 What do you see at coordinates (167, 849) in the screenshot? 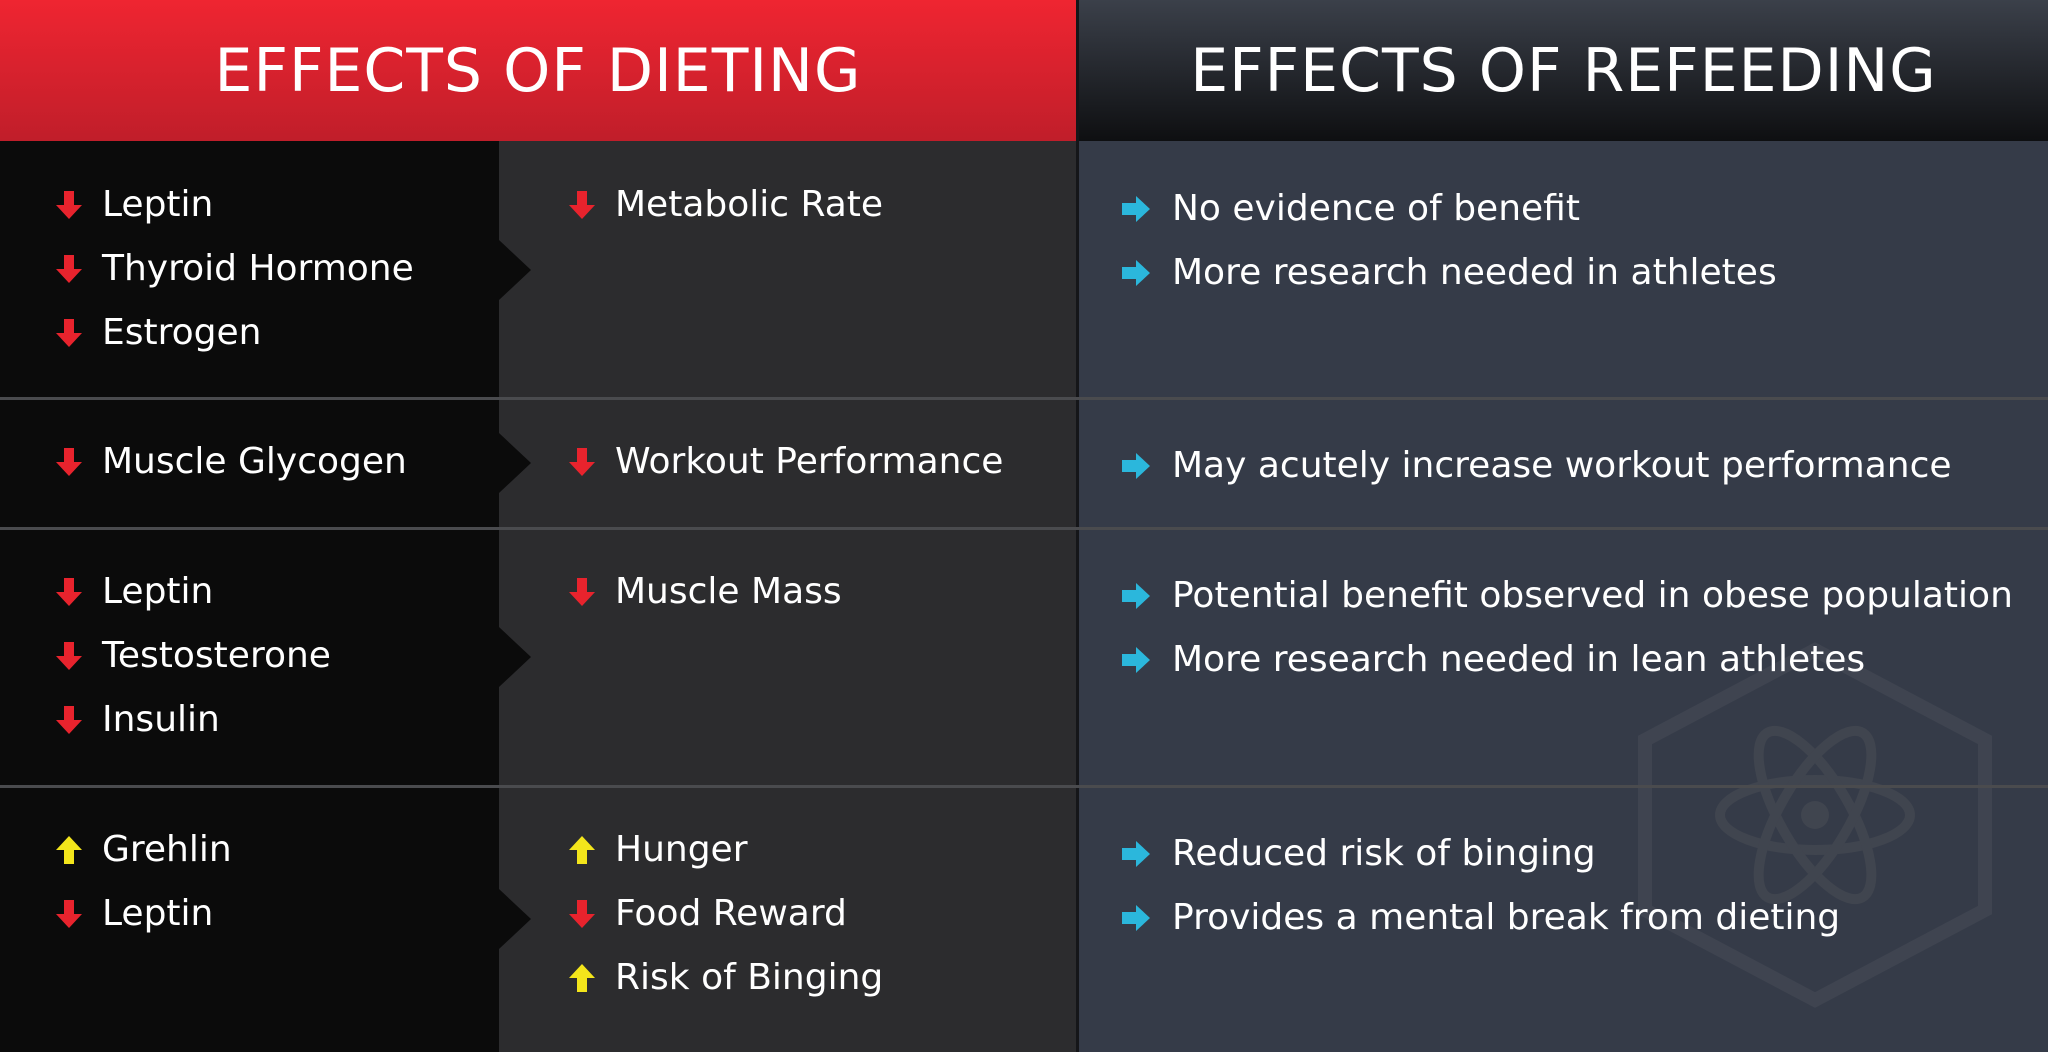
I see `cause-text: Grehlin` at bounding box center [167, 849].